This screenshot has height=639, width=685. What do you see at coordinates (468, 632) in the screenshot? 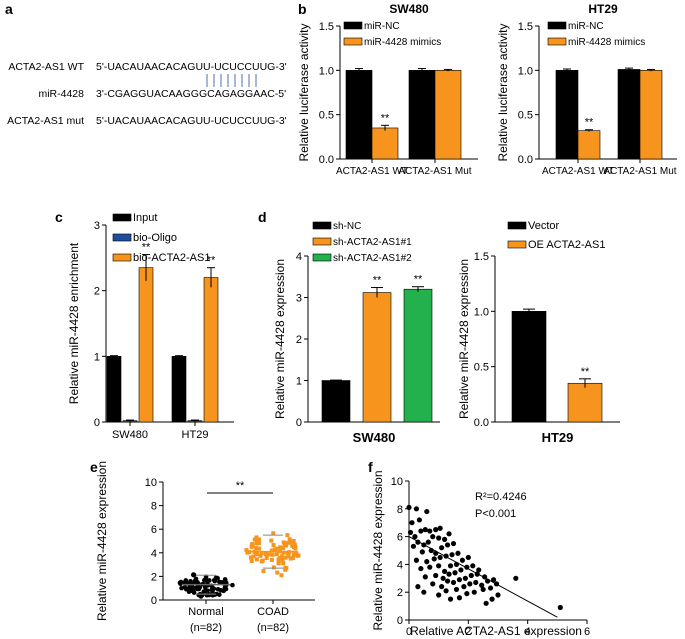
I see `f-x-tick-label: 2` at bounding box center [468, 632].